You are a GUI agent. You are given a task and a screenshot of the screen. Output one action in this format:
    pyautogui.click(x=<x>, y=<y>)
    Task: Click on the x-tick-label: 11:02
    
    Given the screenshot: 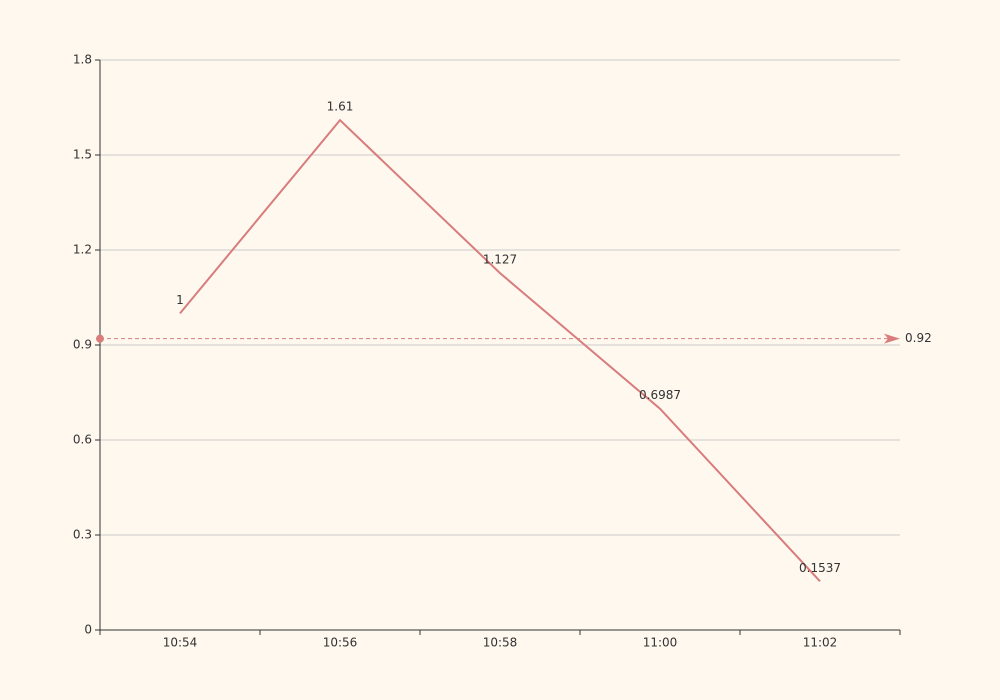 What is the action you would take?
    pyautogui.click(x=820, y=643)
    